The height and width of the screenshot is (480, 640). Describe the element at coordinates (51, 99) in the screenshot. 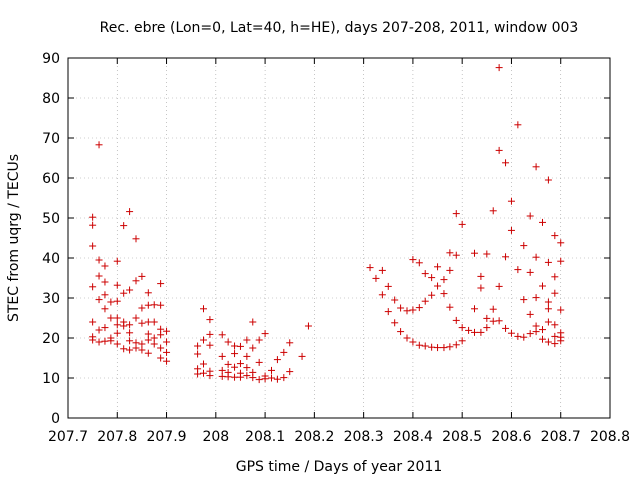

I see `y-tick-label: 80` at that location.